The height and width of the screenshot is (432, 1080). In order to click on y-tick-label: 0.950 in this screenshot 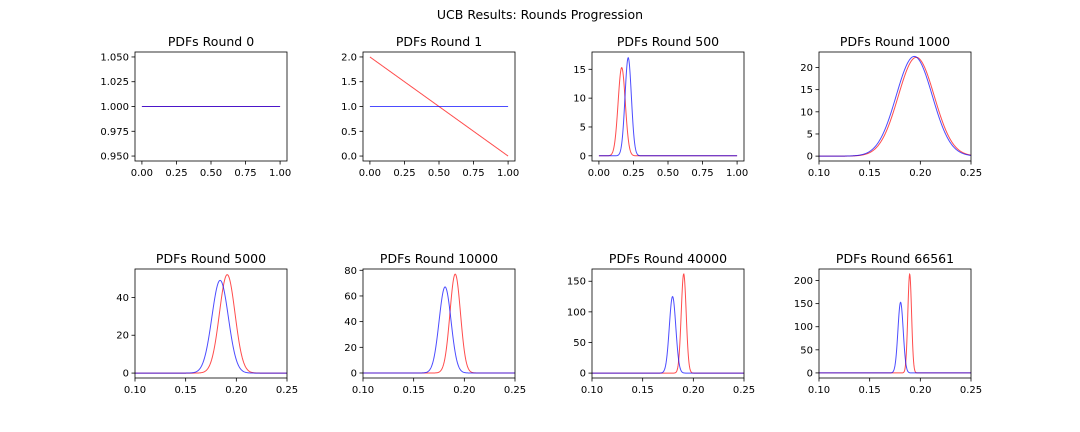, I will do `click(114, 157)`.